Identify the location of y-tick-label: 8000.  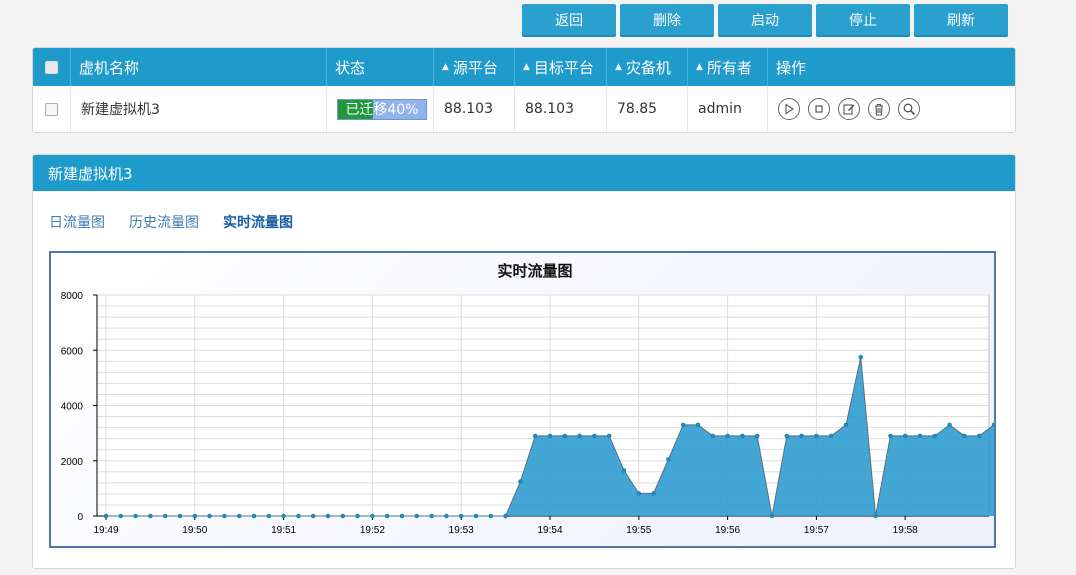
(72, 296).